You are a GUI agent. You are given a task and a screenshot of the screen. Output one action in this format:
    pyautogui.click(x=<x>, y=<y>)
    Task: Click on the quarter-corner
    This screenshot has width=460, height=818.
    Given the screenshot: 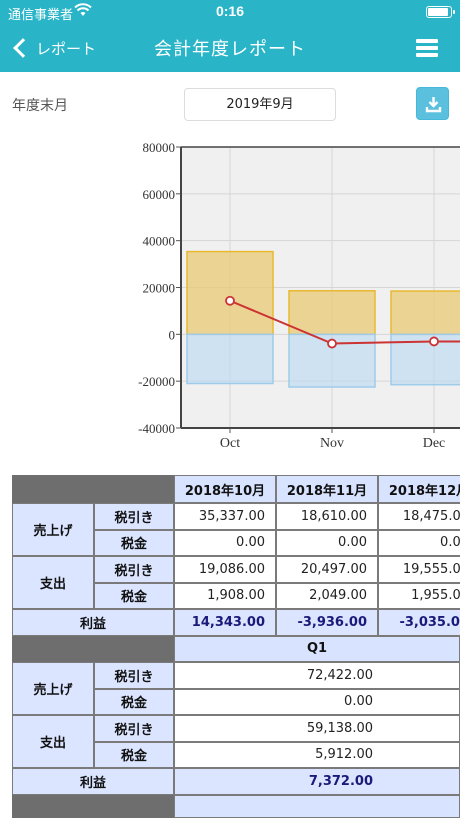 What is the action you would take?
    pyautogui.click(x=93, y=648)
    